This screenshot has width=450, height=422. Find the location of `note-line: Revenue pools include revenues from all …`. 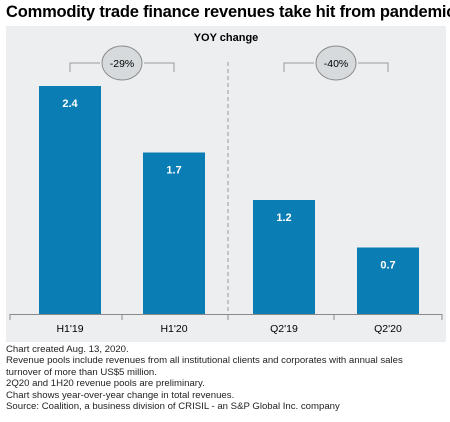

note-line: Revenue pools include revenues from all … is located at coordinates (204, 361).